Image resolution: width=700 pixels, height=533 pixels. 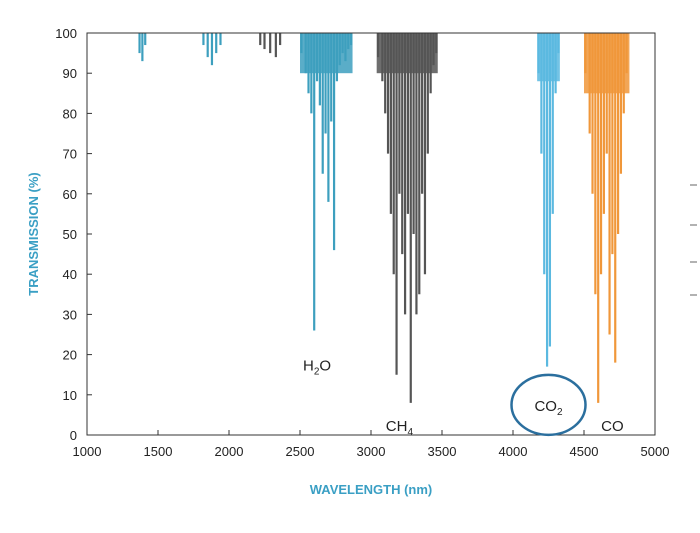 I want to click on y-tick-label: 90, so click(x=70, y=73).